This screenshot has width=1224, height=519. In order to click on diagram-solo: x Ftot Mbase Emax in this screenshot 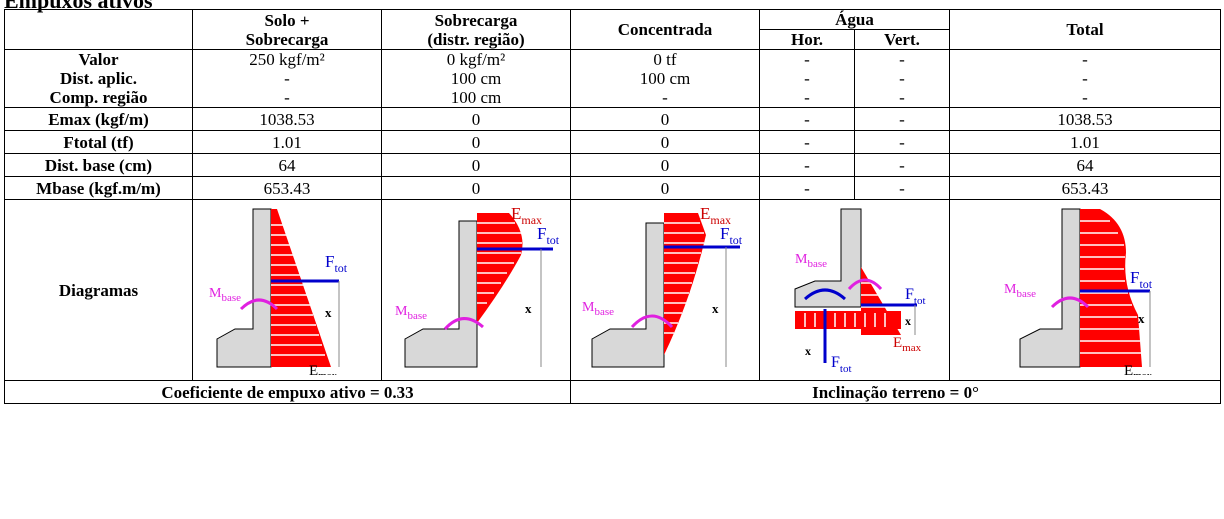, I will do `click(287, 290)`.